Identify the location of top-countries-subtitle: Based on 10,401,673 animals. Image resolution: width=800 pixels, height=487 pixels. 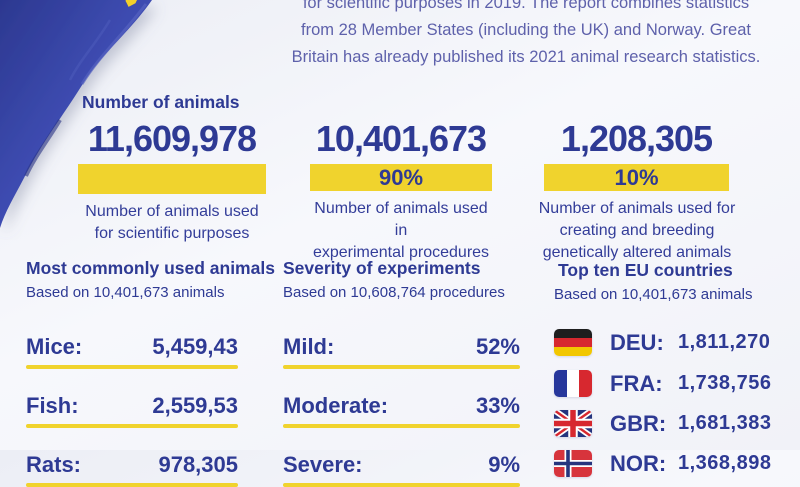
(653, 294).